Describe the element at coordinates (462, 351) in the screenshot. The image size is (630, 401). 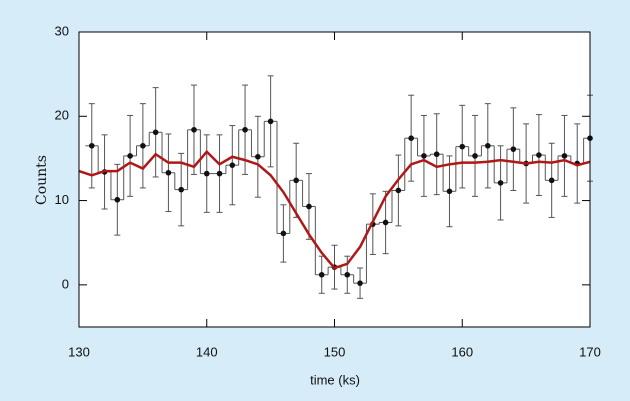
I see `x-tick-label: 160` at that location.